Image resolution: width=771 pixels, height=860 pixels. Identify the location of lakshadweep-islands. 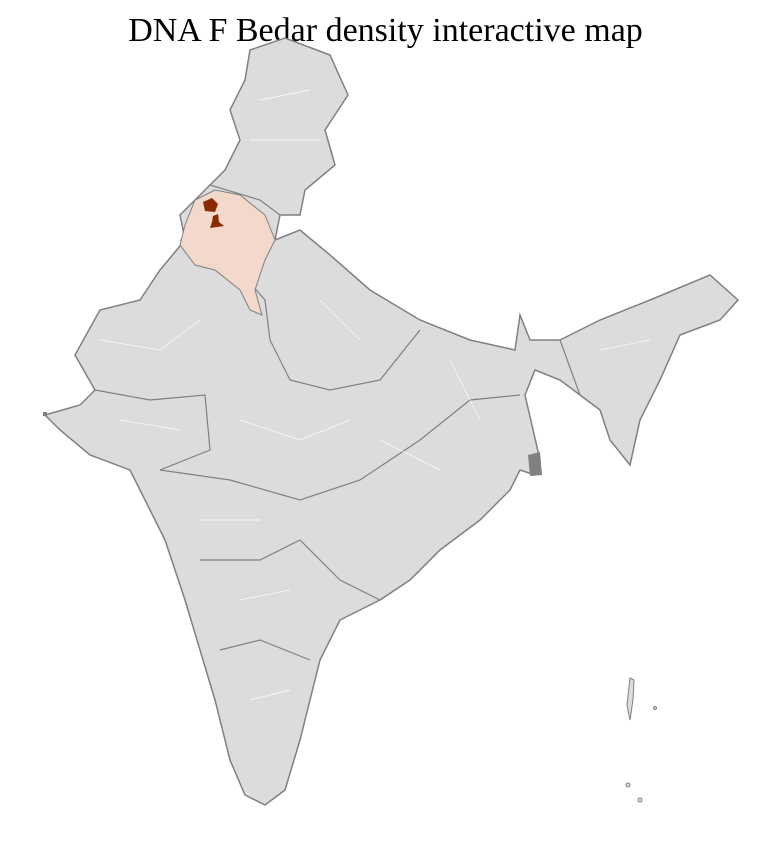
(45, 414).